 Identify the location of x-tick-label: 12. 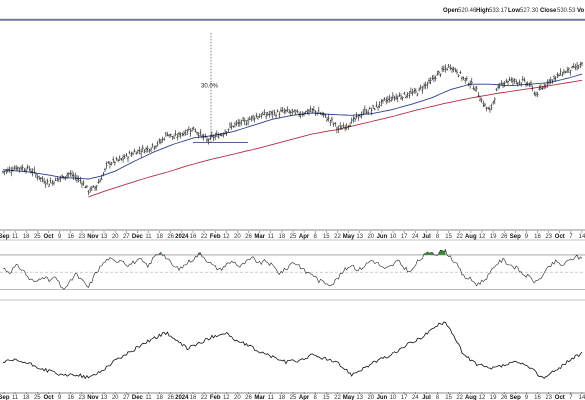
(226, 397).